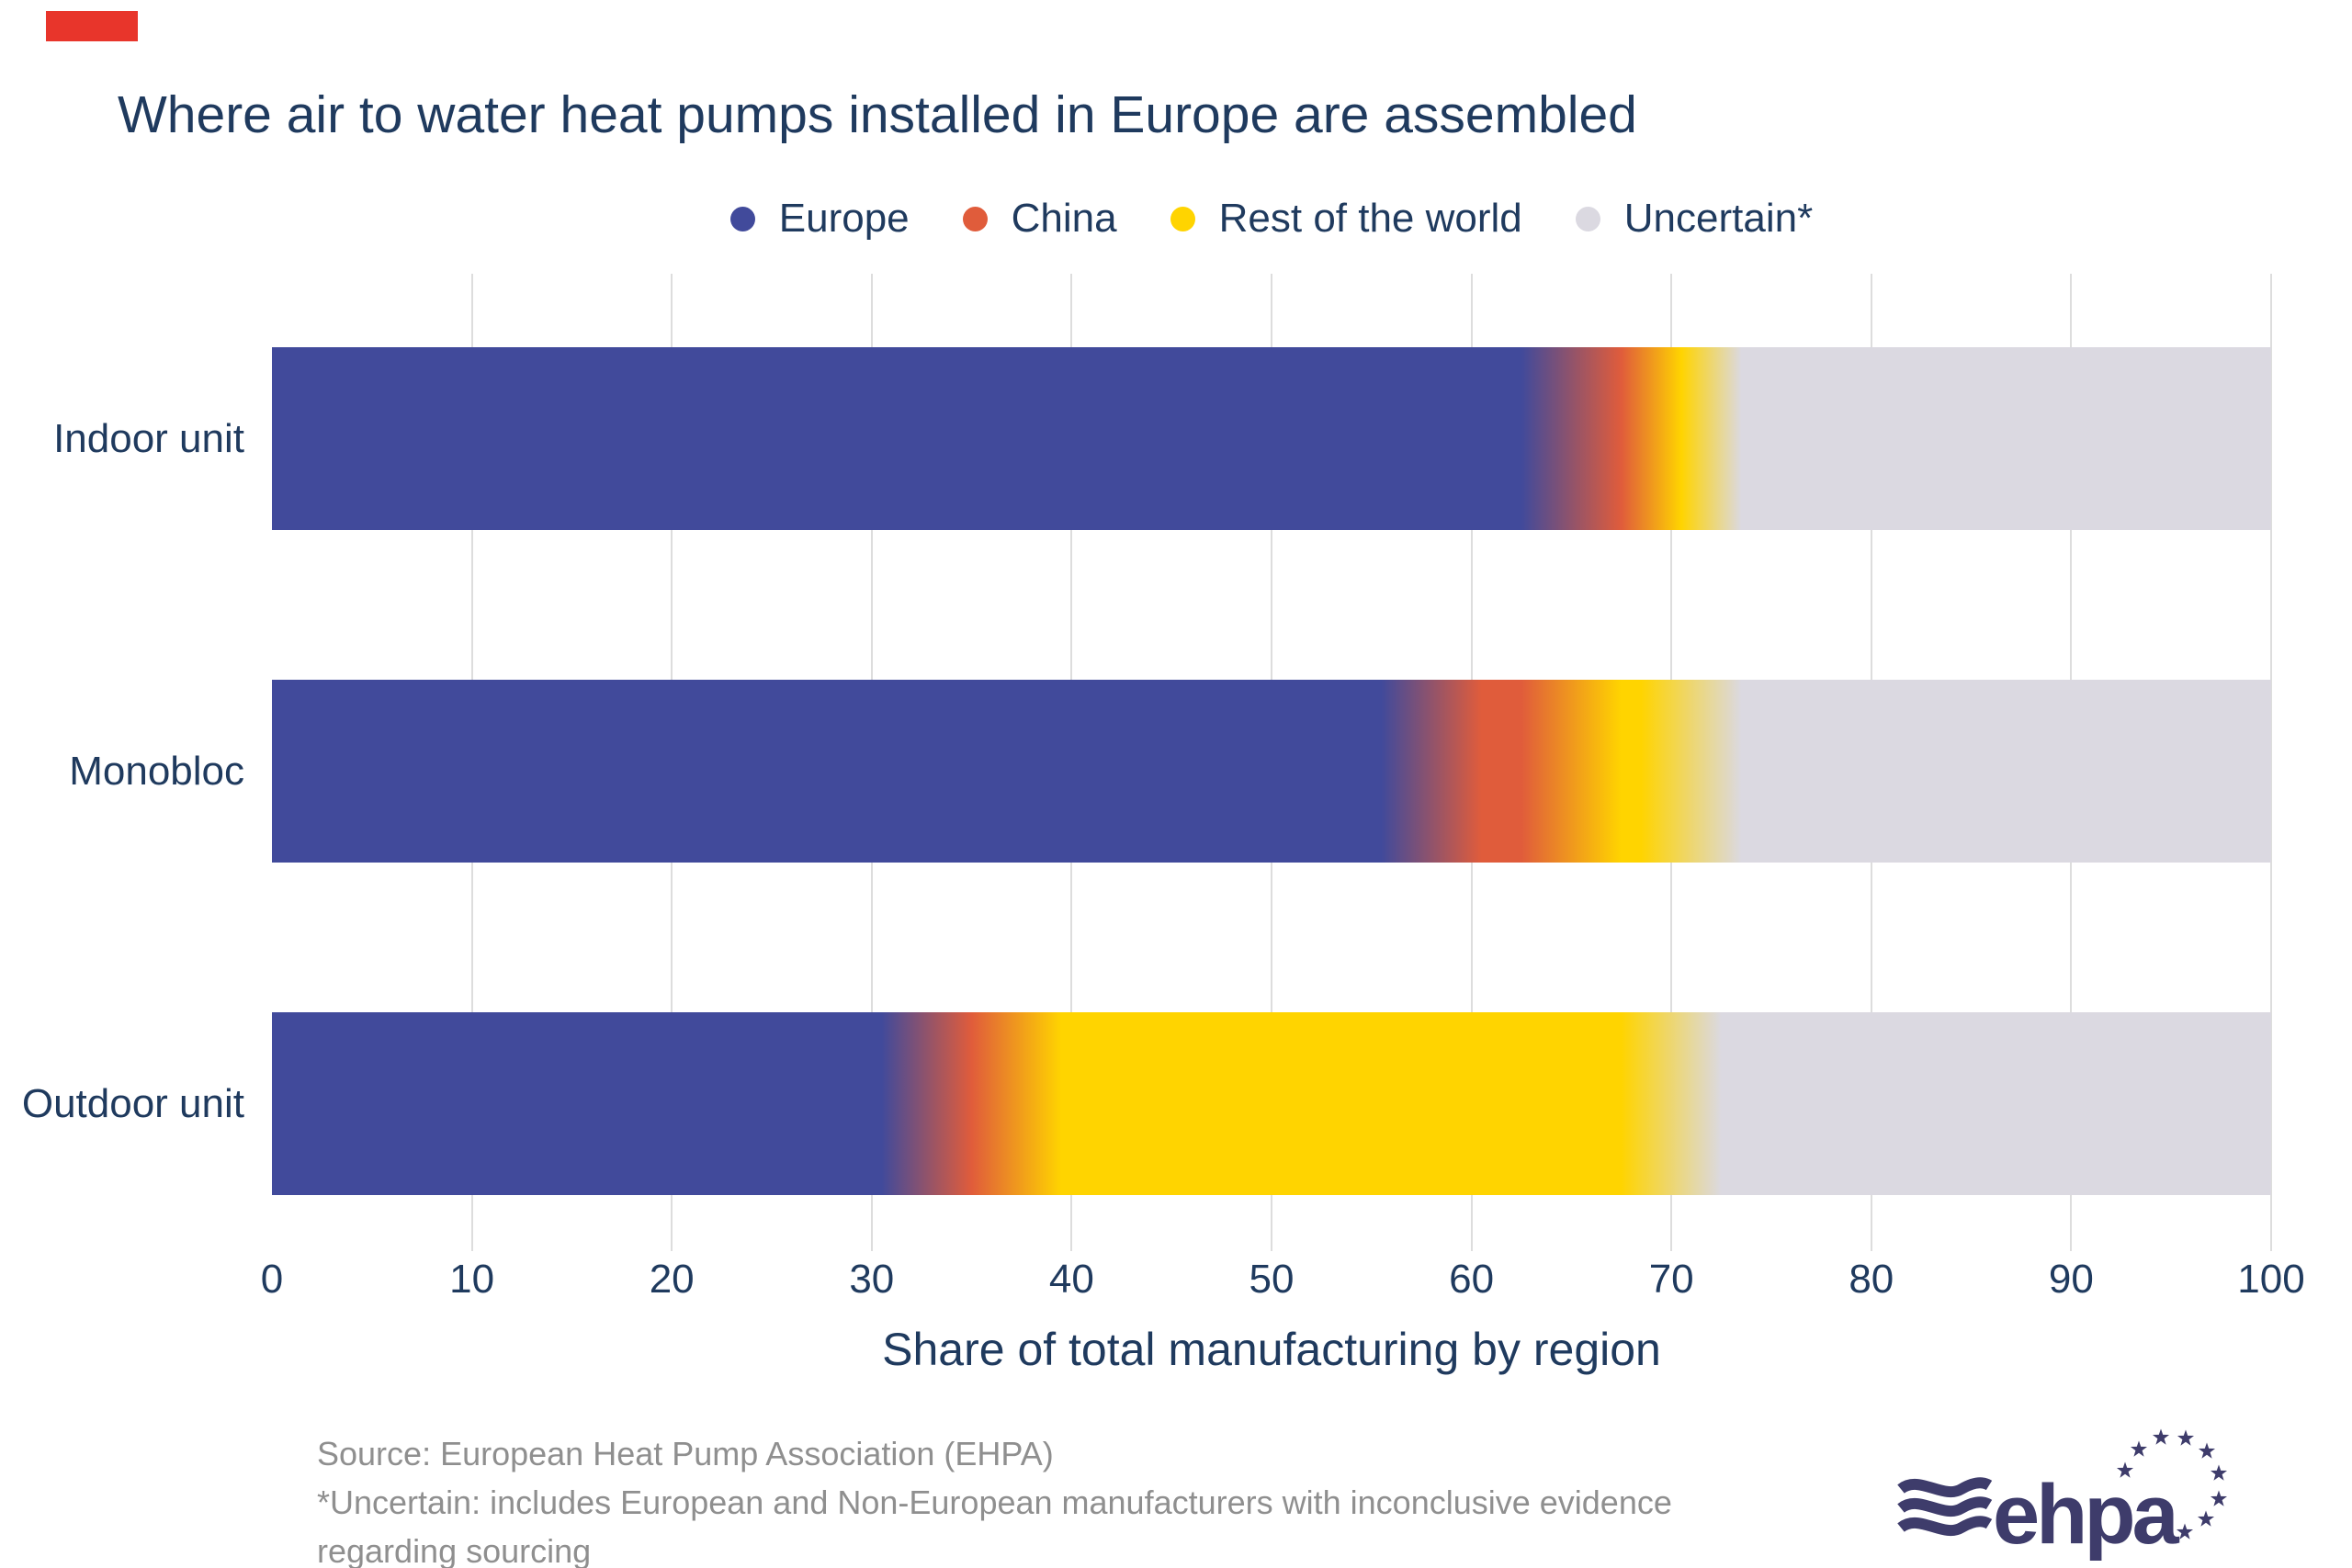  What do you see at coordinates (1271, 771) in the screenshot?
I see `bar-monobloc` at bounding box center [1271, 771].